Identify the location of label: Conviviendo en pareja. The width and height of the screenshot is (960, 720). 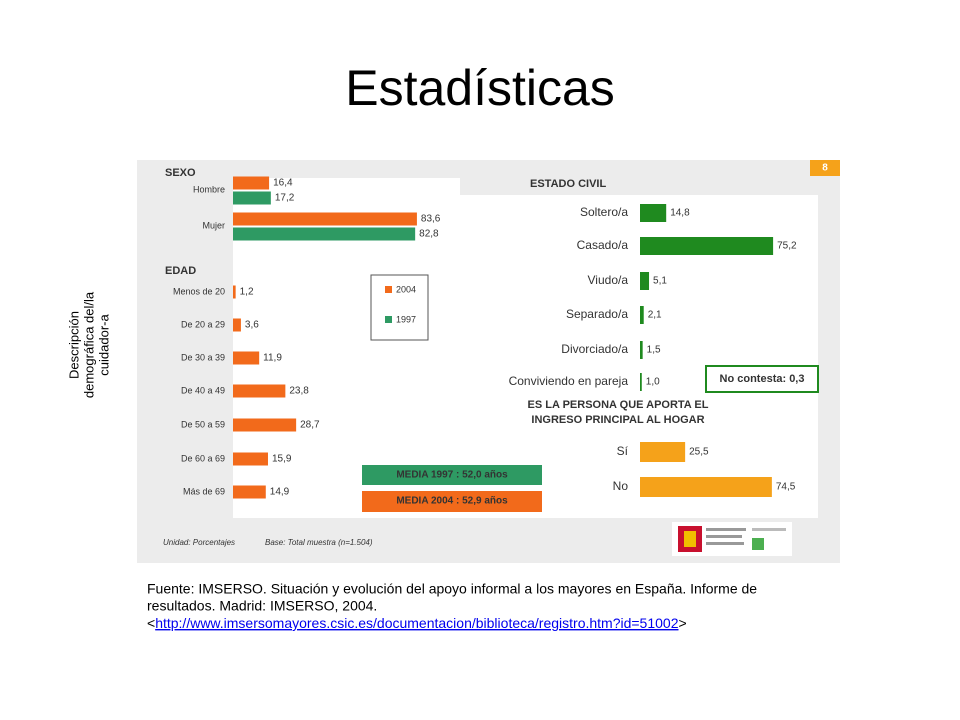
(569, 381).